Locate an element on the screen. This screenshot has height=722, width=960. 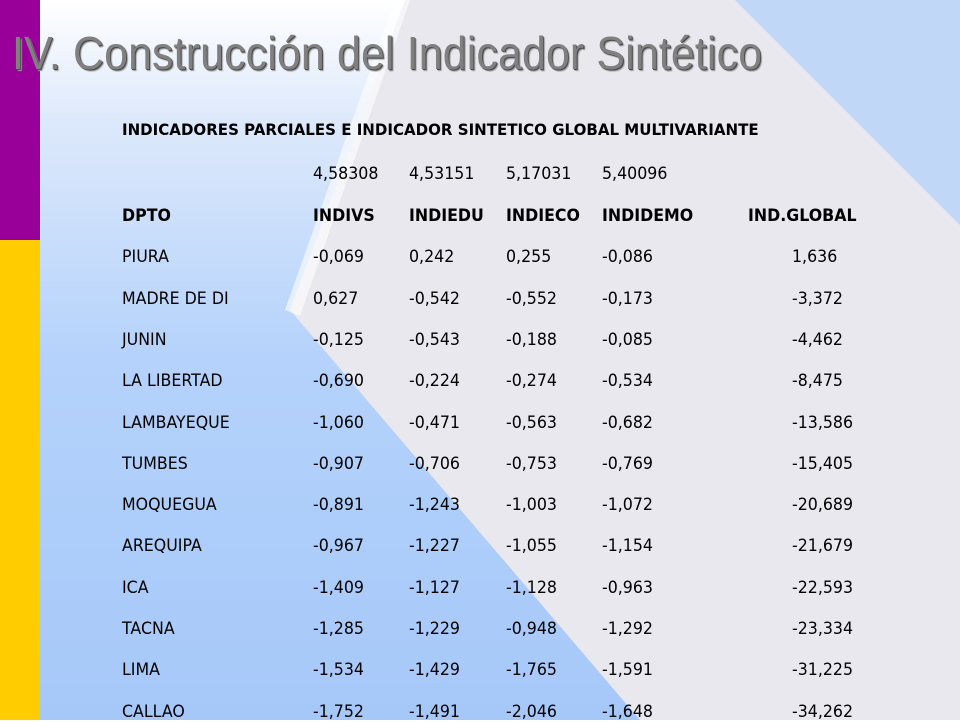
table-cell: -1,243 is located at coordinates (434, 505).